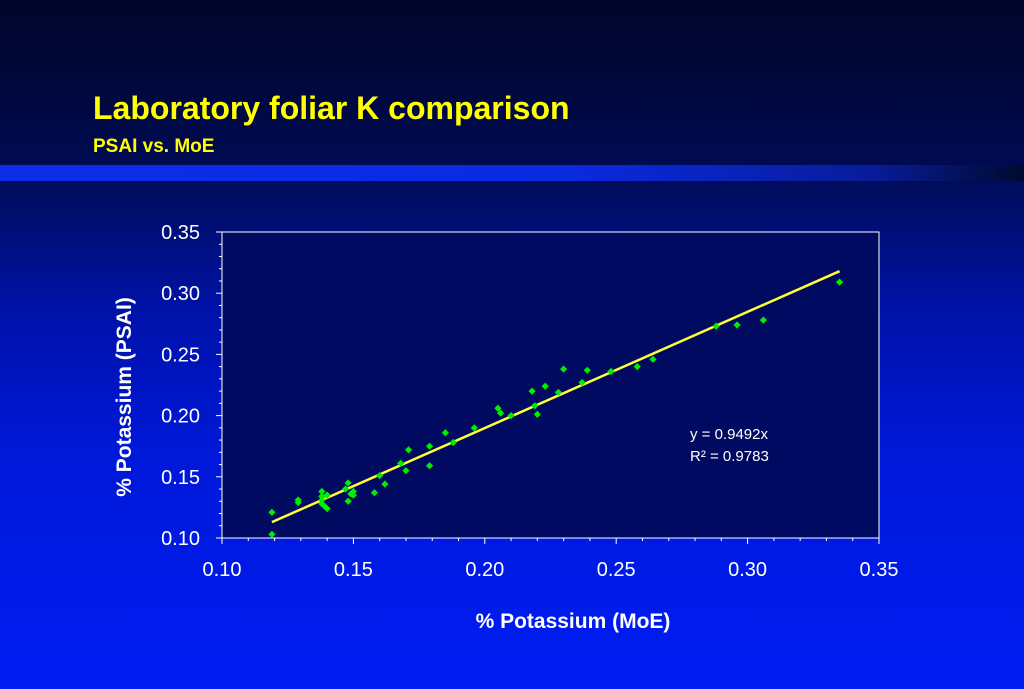 The width and height of the screenshot is (1024, 689). I want to click on y-tick-label: 0.20, so click(180, 417).